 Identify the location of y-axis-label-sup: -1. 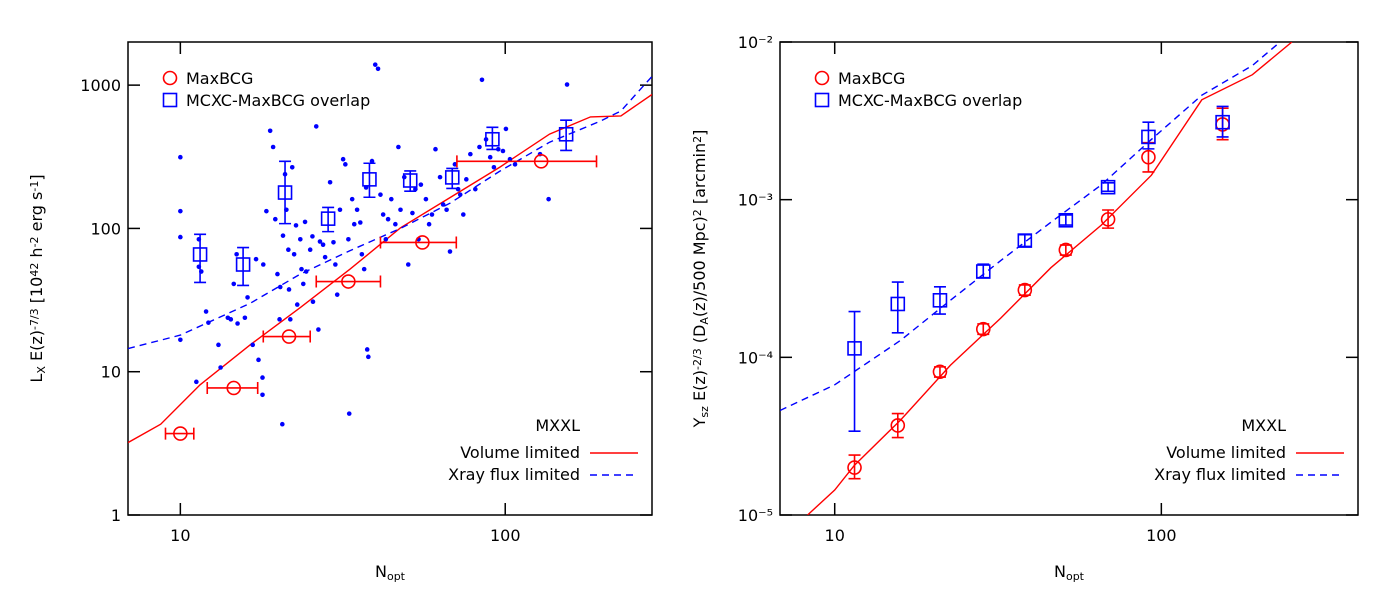
(34, 186).